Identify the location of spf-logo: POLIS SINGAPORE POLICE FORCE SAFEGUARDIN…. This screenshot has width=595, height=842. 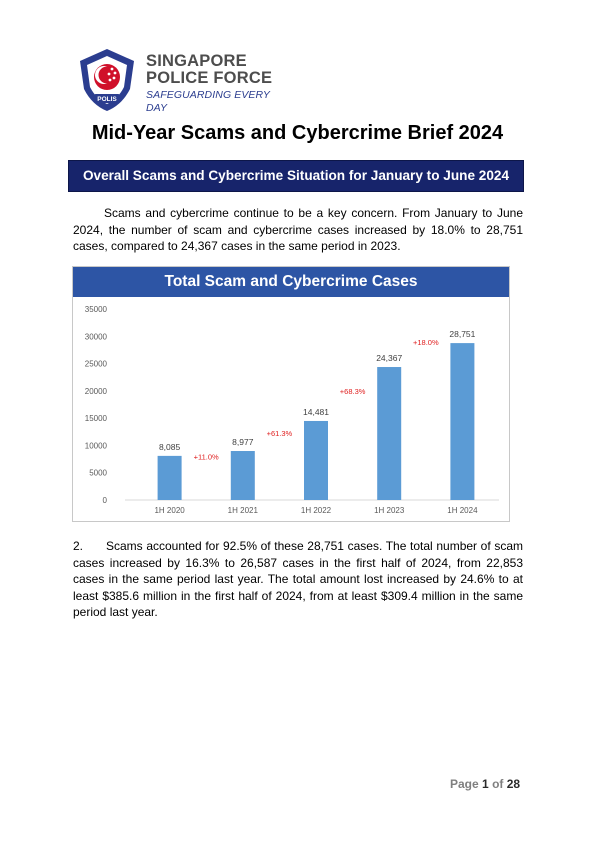
(179, 81).